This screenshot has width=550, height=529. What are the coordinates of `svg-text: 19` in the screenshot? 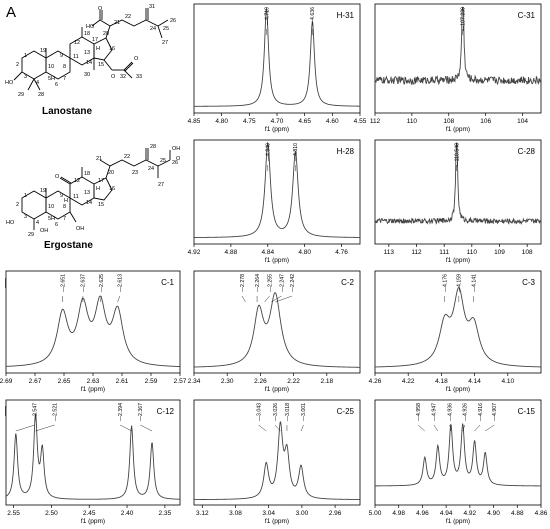 It's located at (43, 191).